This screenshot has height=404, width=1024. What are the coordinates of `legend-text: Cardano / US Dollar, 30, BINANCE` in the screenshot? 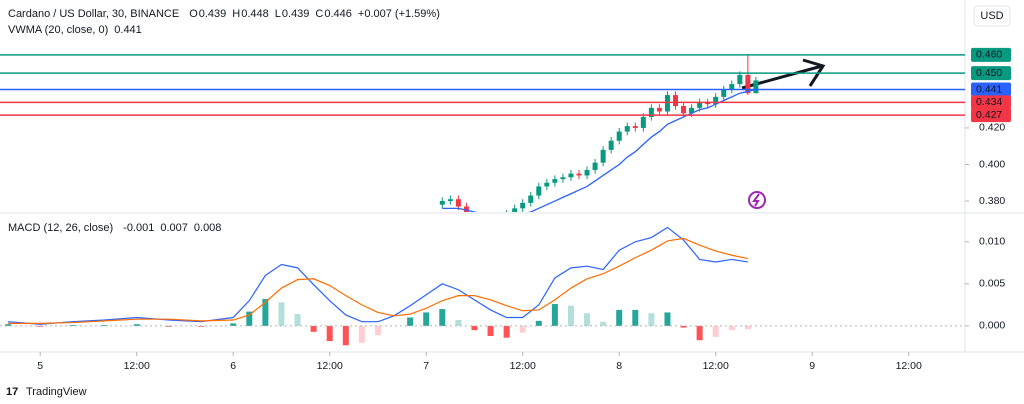 It's located at (93, 14).